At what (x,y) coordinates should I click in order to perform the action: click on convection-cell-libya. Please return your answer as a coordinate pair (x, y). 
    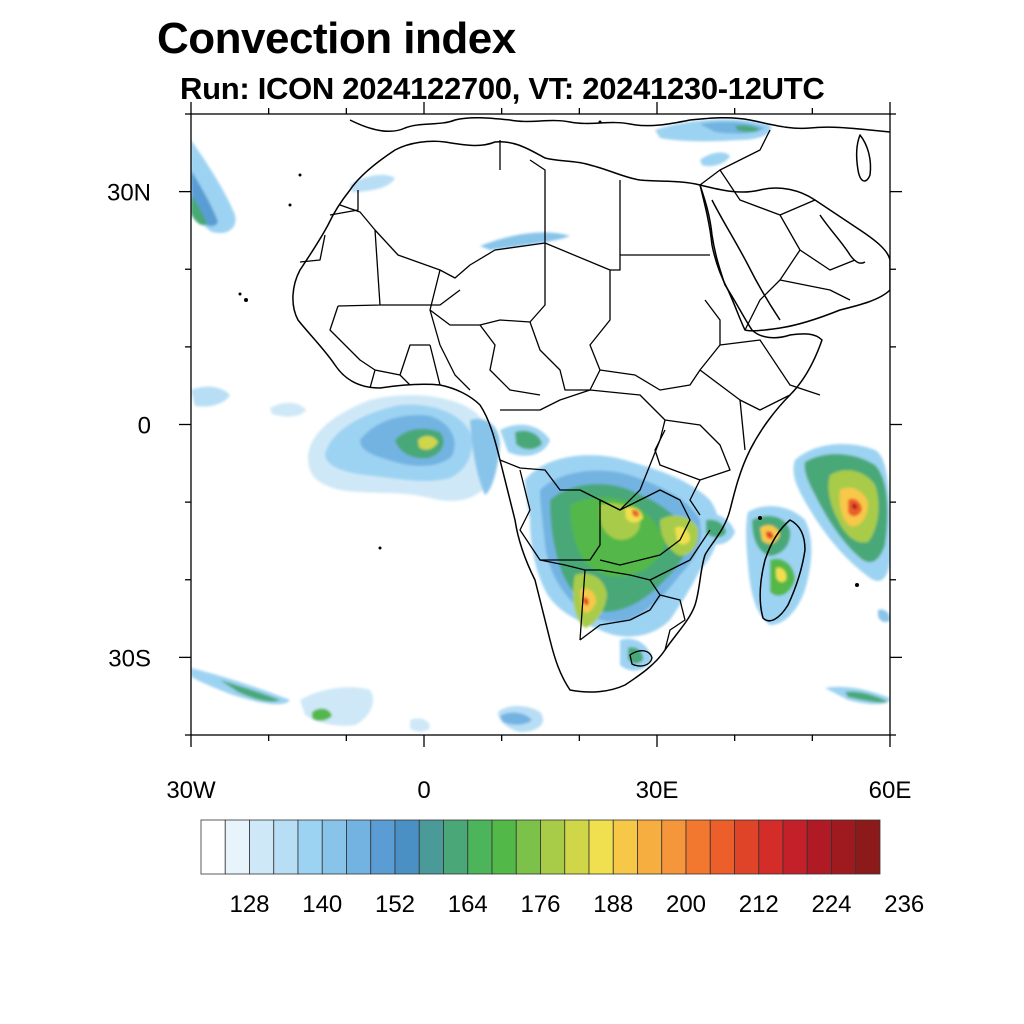
    Looking at the image, I should click on (525, 241).